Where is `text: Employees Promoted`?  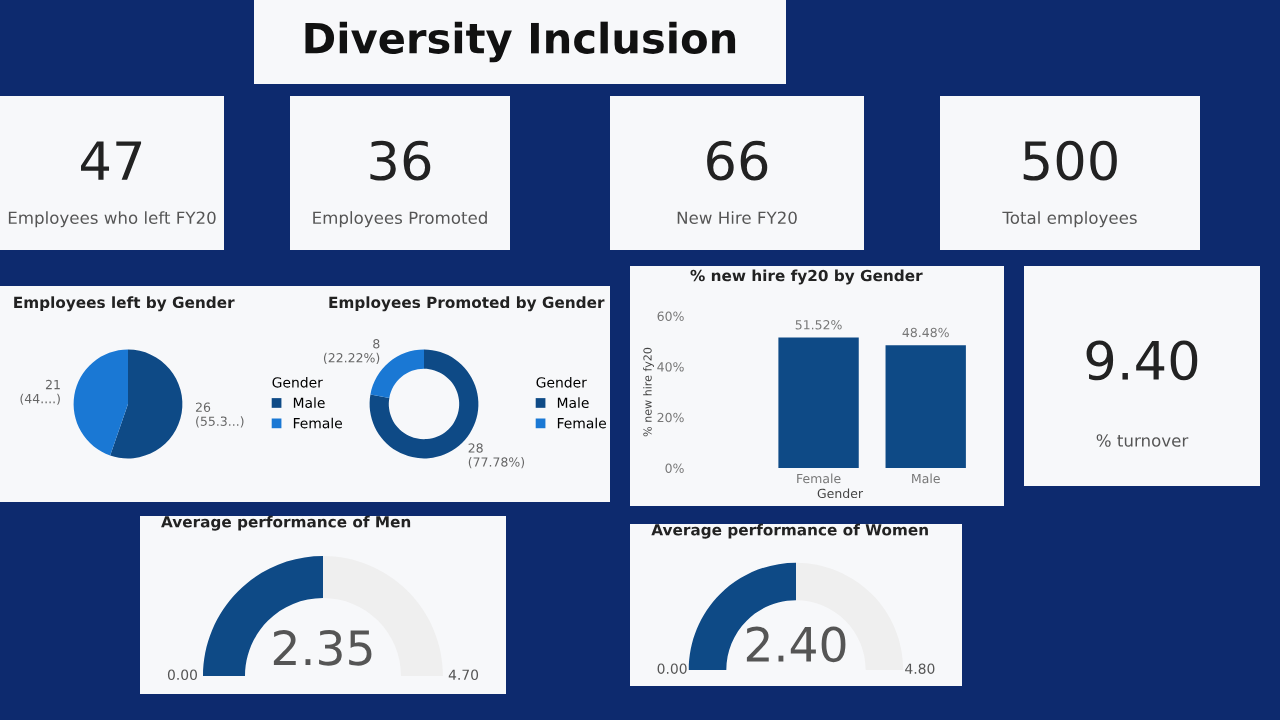
text: Employees Promoted is located at coordinates (400, 219).